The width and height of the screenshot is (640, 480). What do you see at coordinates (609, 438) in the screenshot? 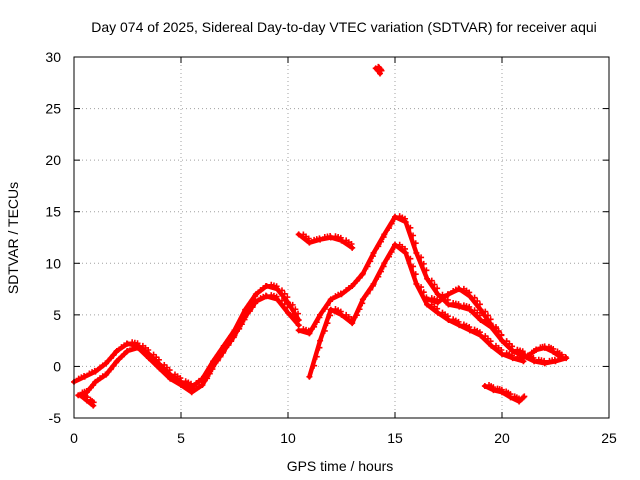
I see `x-tick-label: 25` at bounding box center [609, 438].